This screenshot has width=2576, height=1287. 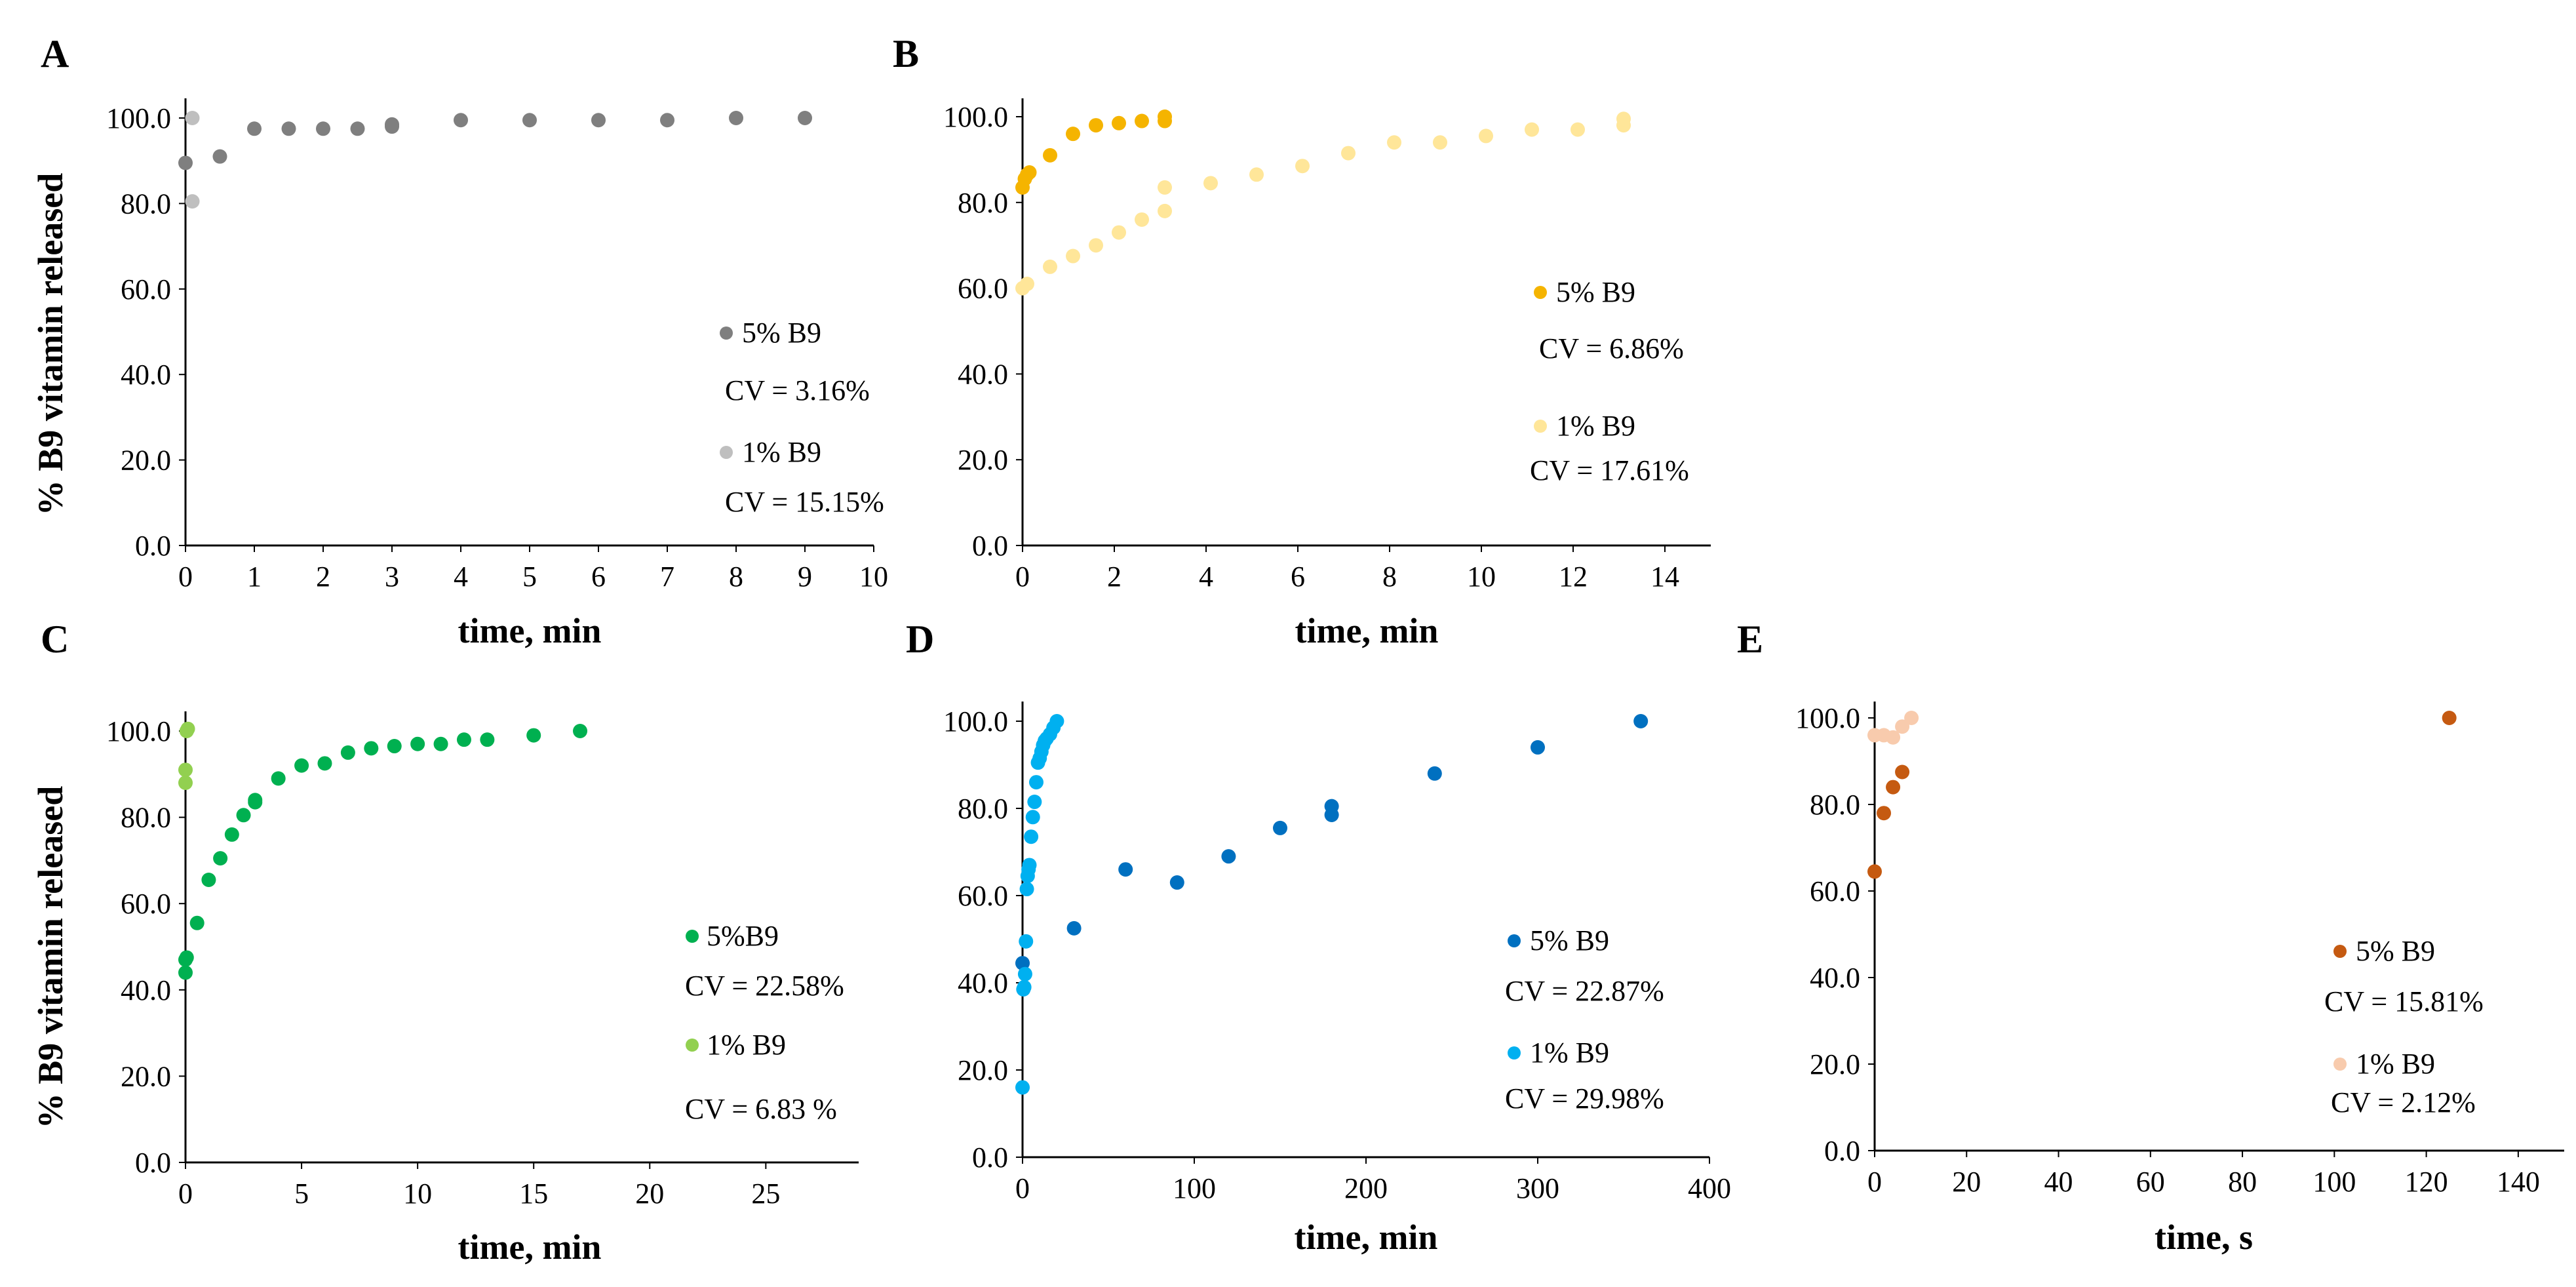 What do you see at coordinates (2150, 1182) in the screenshot?
I see `x-tick-label: 60` at bounding box center [2150, 1182].